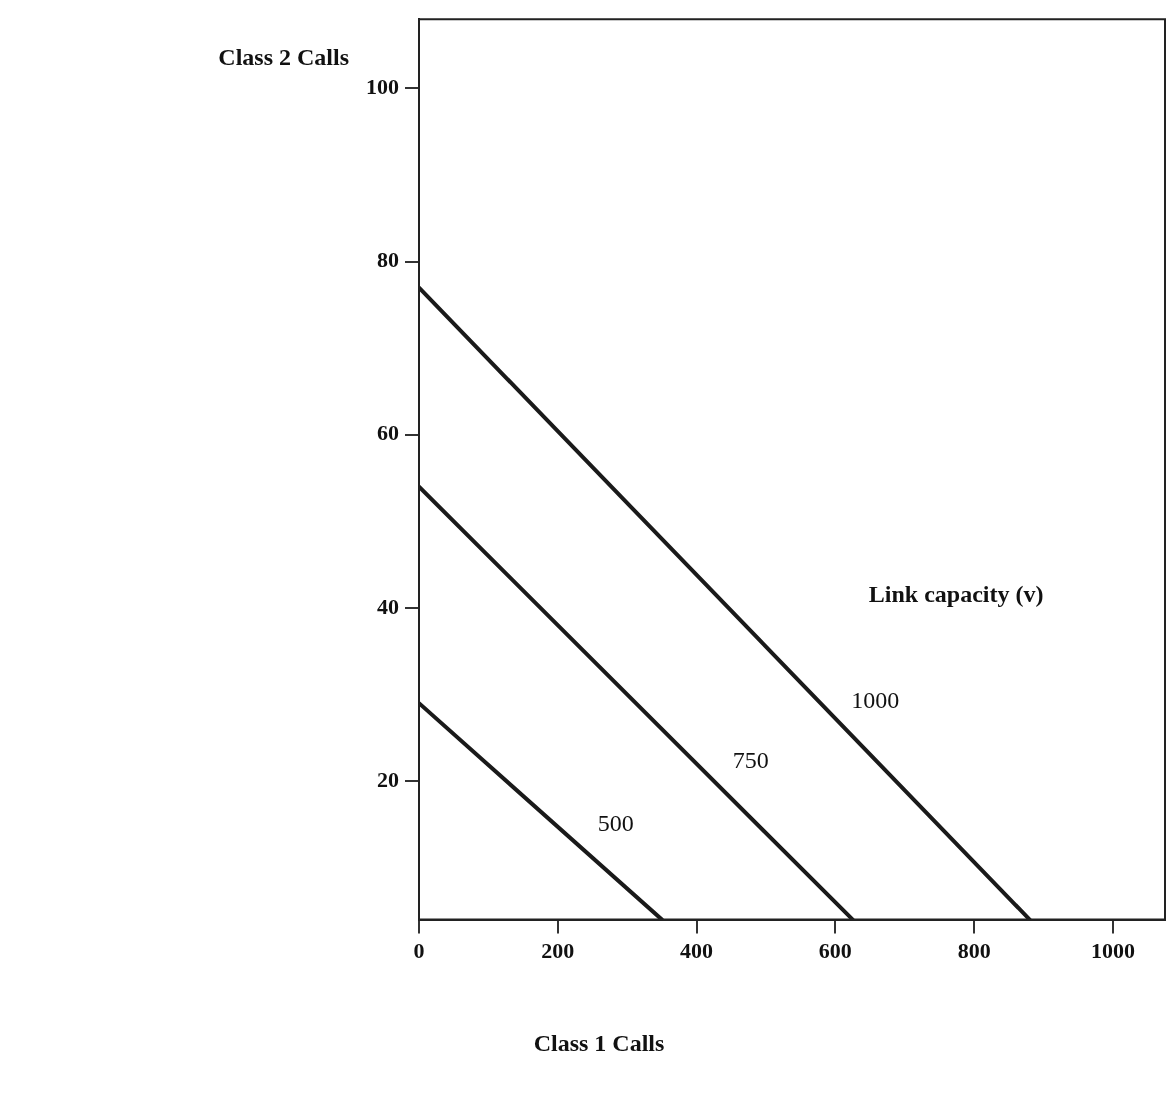  Describe the element at coordinates (1112, 951) in the screenshot. I see `x-tick-label: 1000` at that location.